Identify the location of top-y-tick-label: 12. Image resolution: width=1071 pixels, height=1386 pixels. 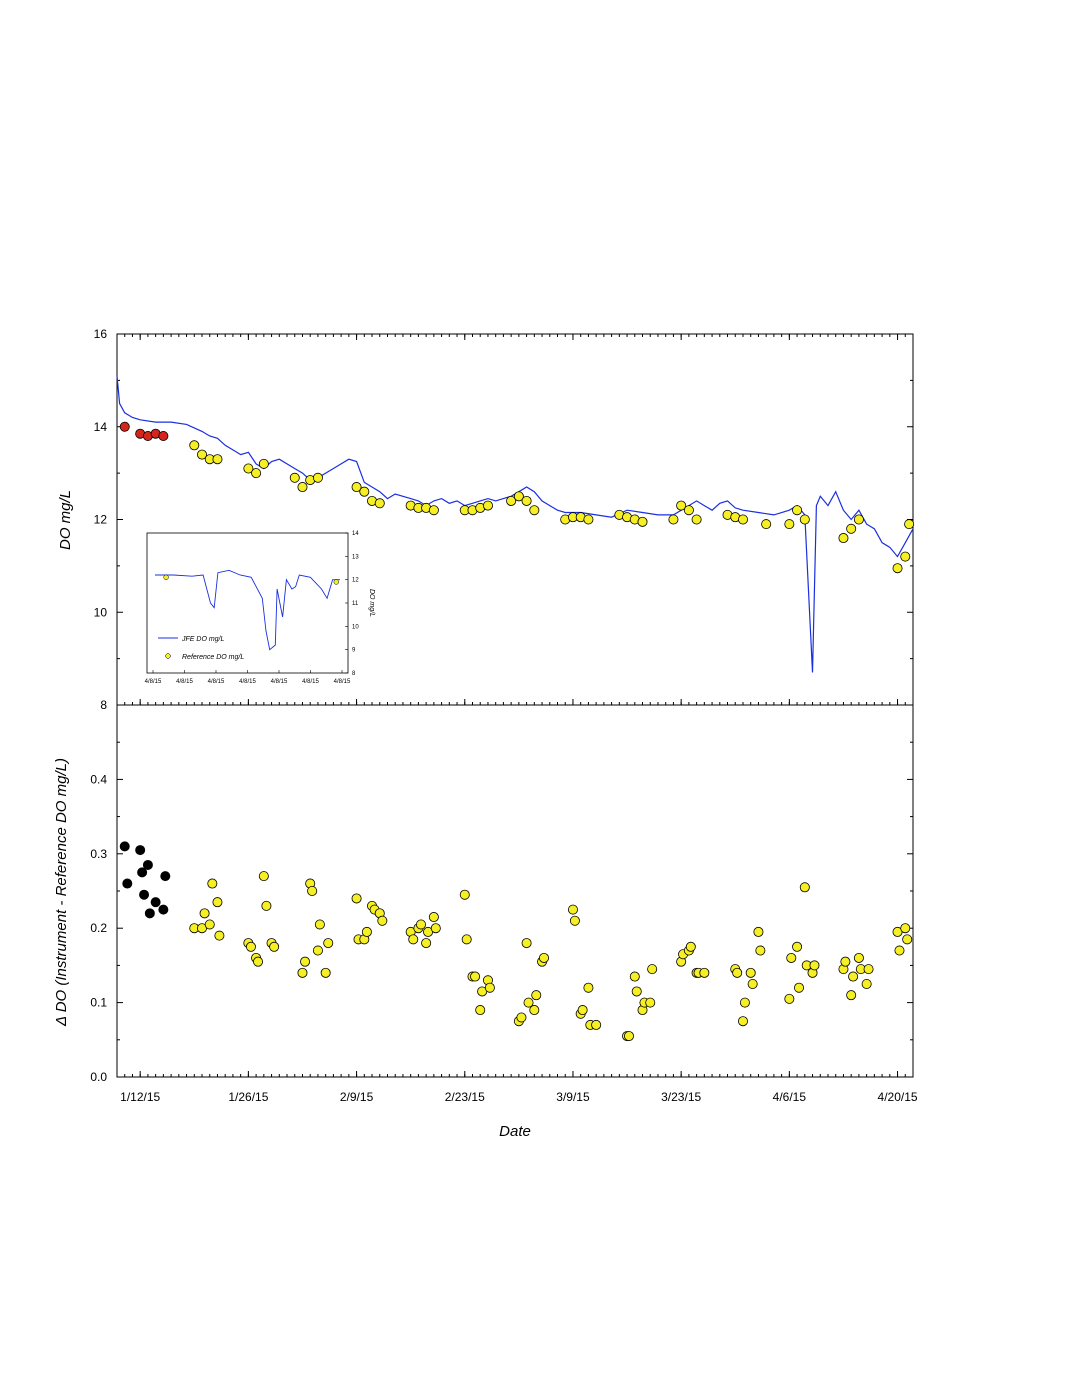
(101, 520).